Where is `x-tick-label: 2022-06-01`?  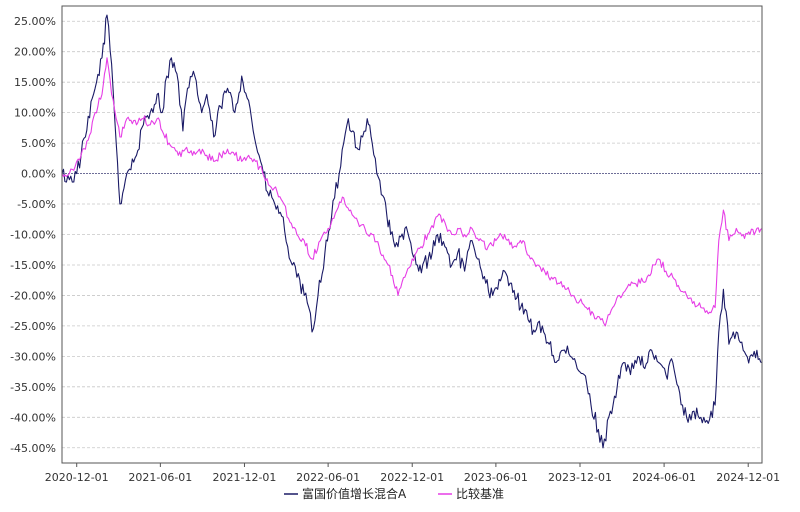
x-tick-label: 2022-06-01 is located at coordinates (328, 477).